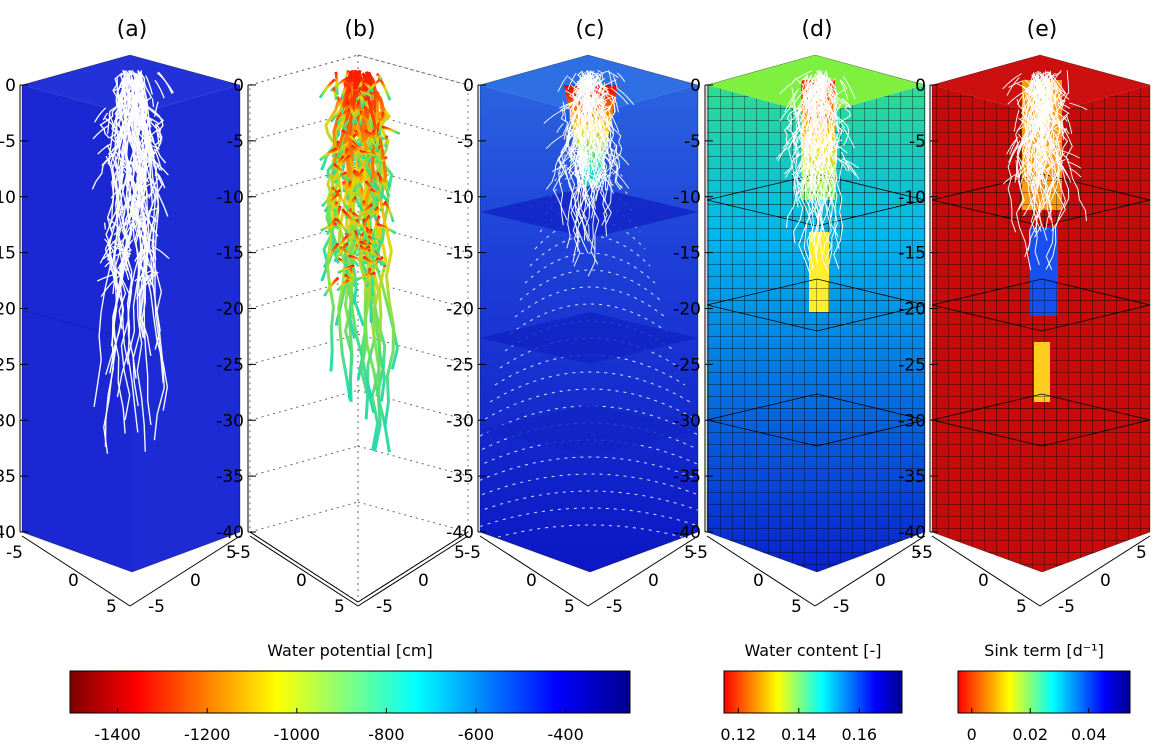  What do you see at coordinates (687, 310) in the screenshot?
I see `z-tick-label: -20` at bounding box center [687, 310].